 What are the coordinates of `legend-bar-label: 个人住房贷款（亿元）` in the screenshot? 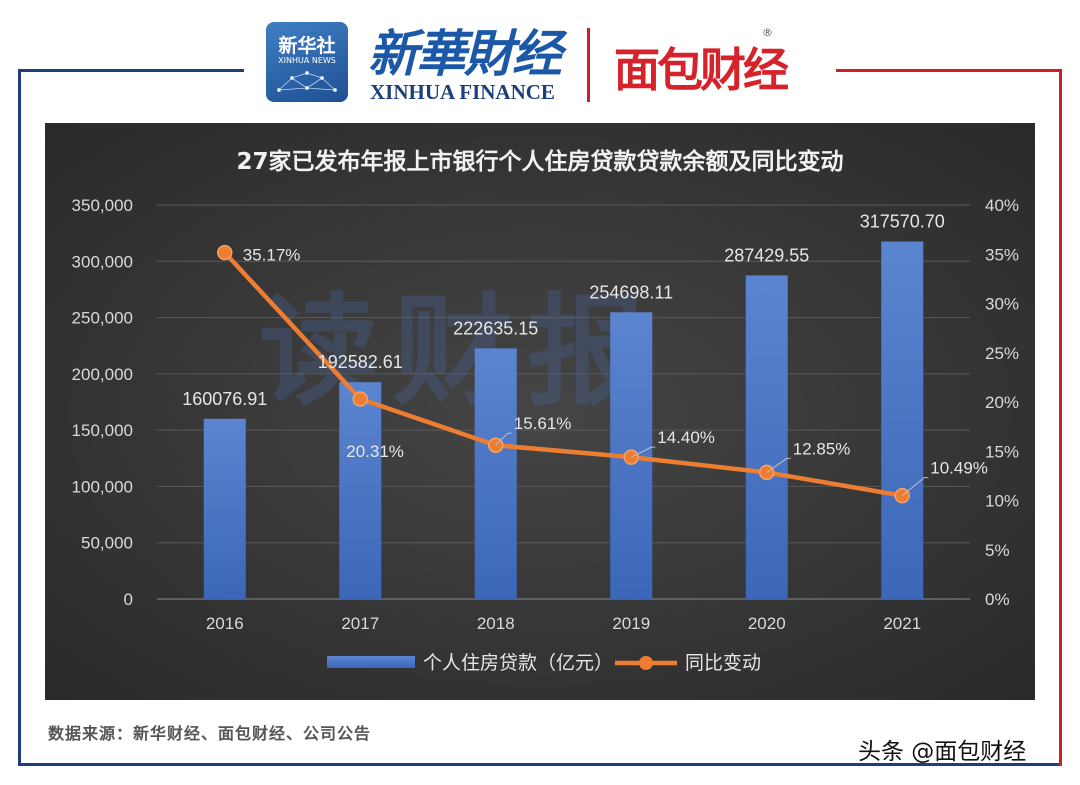 It's located at (518, 663).